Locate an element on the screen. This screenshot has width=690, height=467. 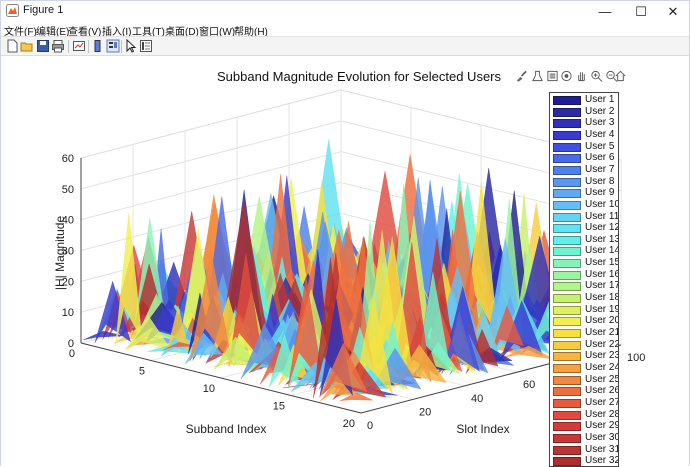
z-tick-label: 10 is located at coordinates (68, 313).